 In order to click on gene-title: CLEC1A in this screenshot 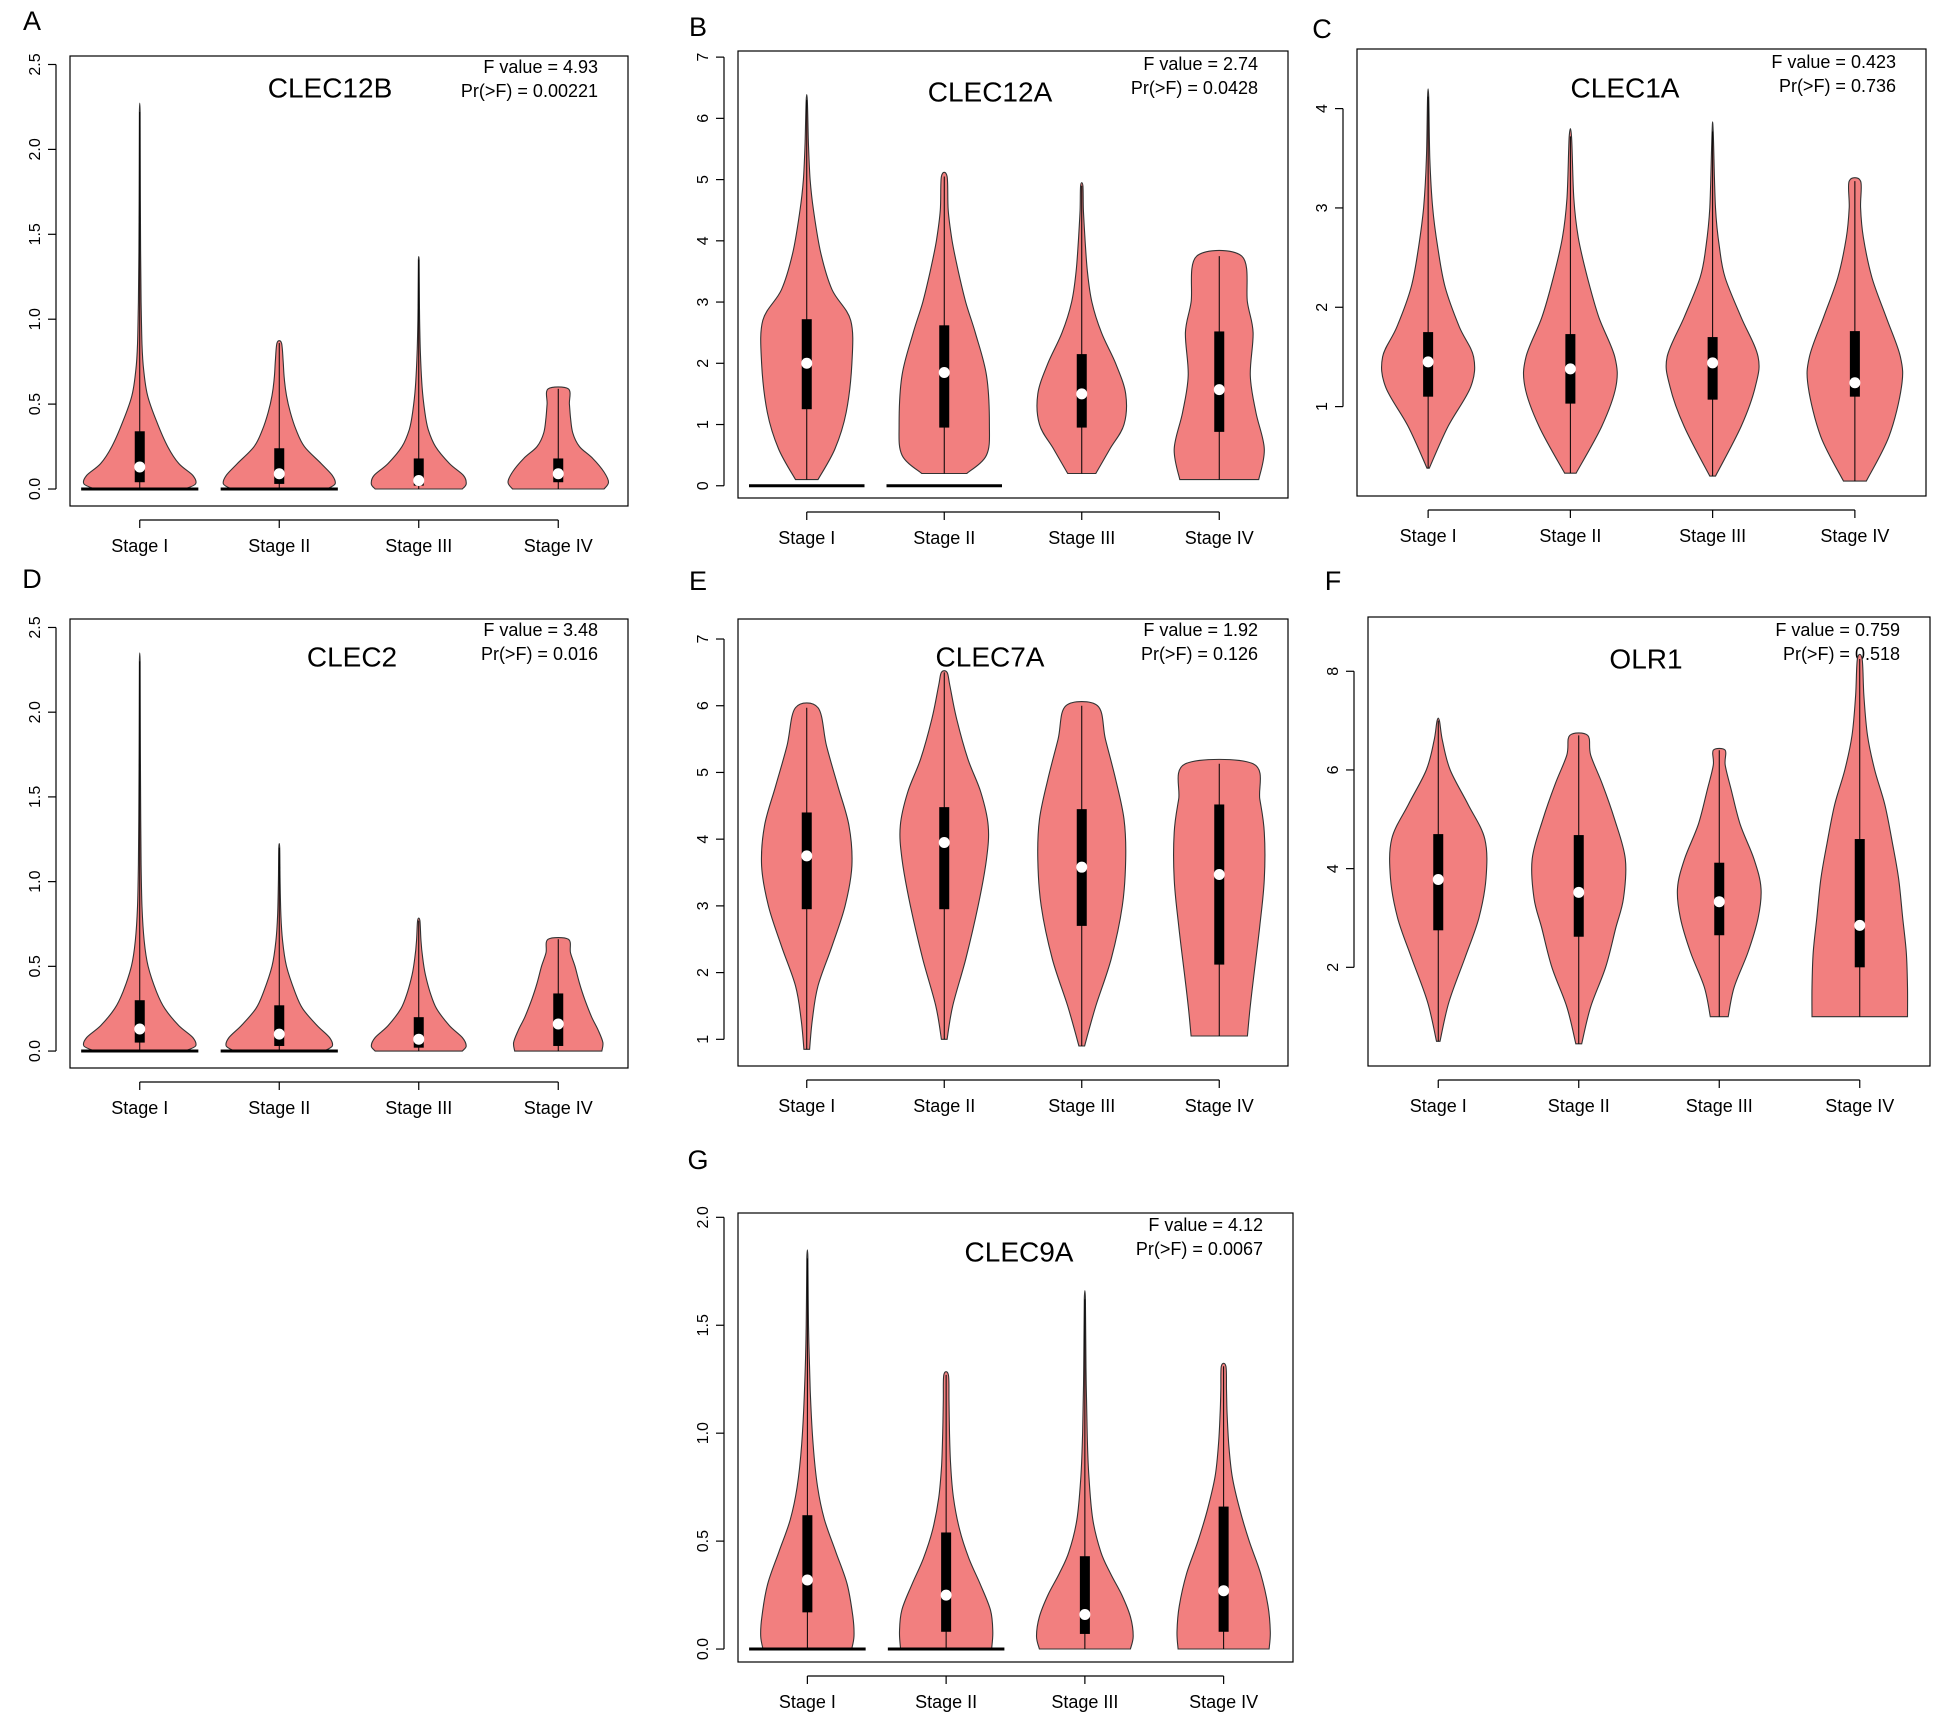, I will do `click(1625, 87)`.